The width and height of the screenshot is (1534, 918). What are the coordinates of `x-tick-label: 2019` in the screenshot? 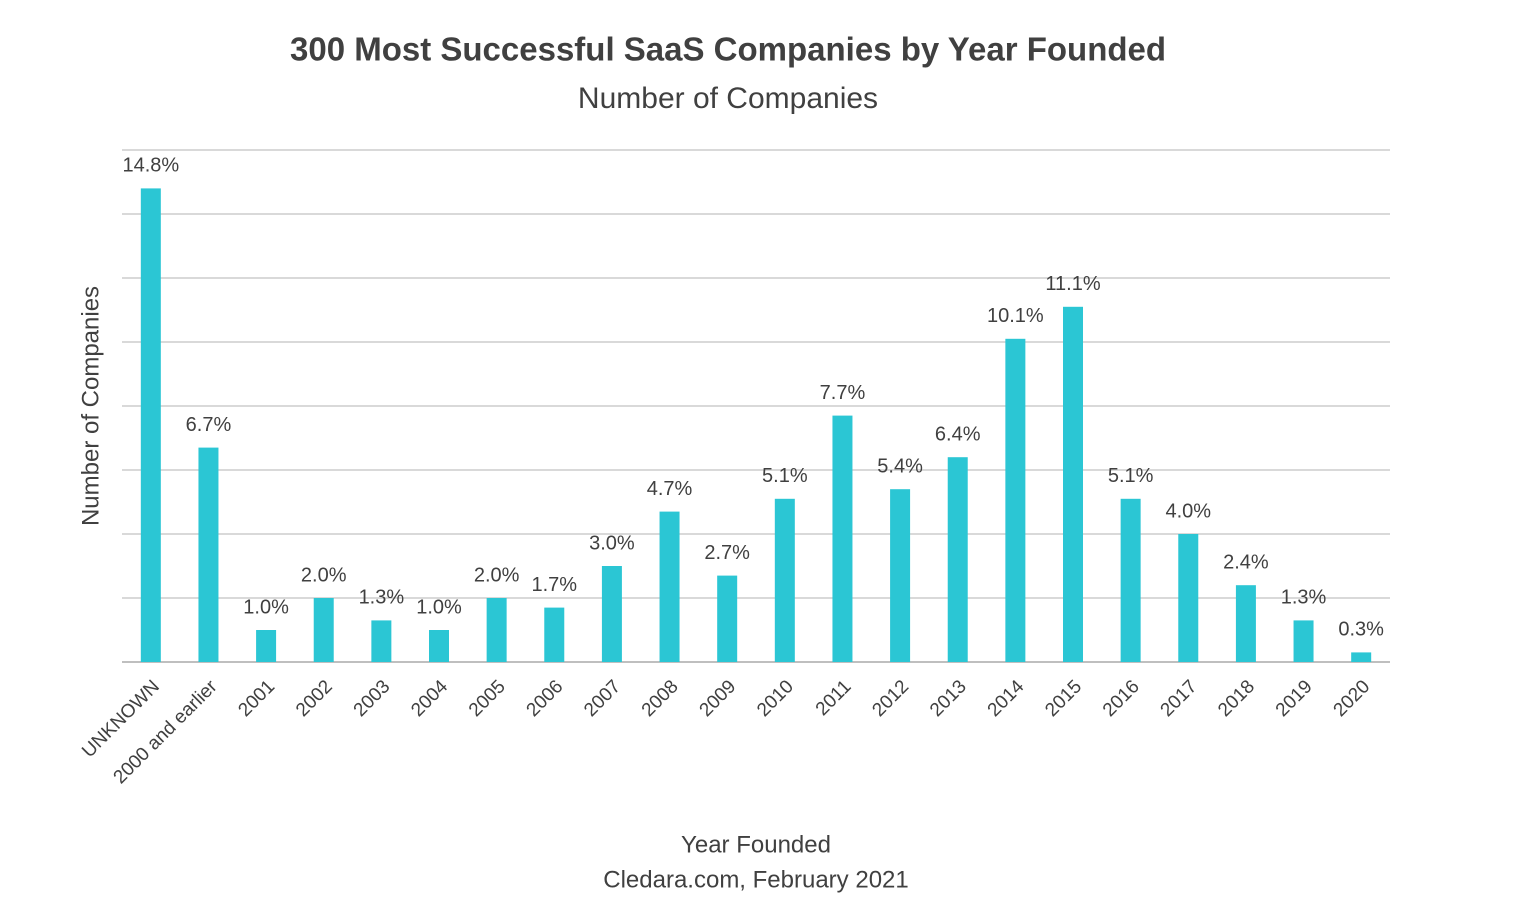 It's located at (1294, 698).